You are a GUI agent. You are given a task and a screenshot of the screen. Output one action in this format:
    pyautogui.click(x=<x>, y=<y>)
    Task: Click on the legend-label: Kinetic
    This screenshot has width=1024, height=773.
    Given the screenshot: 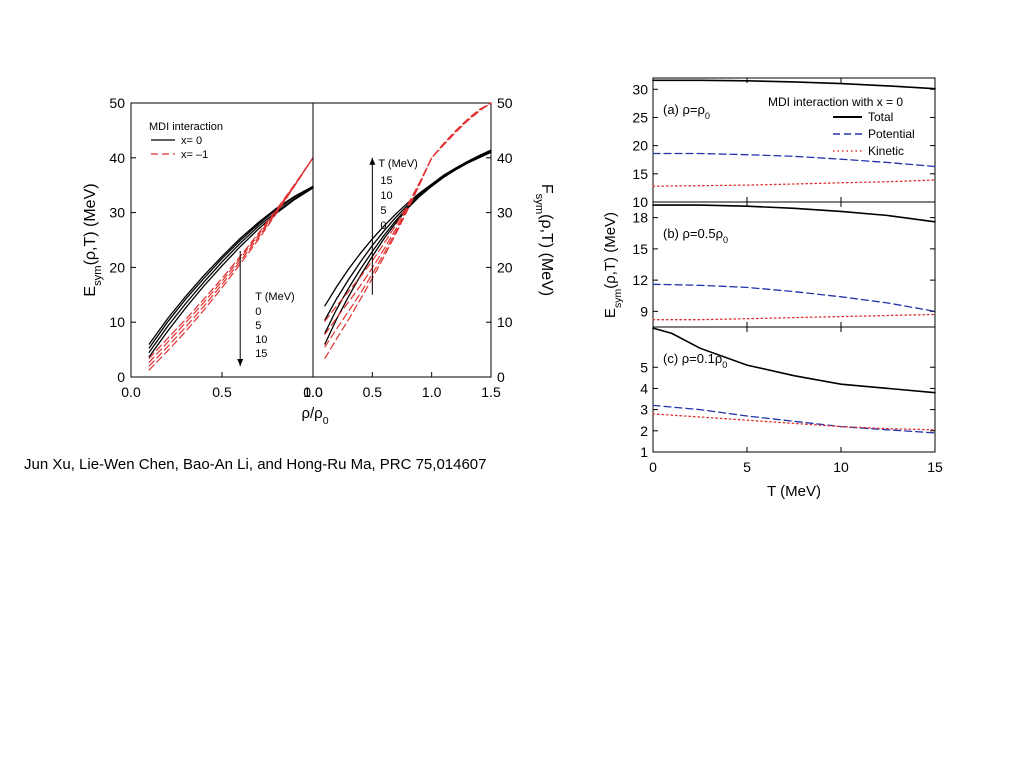 What is the action you would take?
    pyautogui.click(x=886, y=151)
    